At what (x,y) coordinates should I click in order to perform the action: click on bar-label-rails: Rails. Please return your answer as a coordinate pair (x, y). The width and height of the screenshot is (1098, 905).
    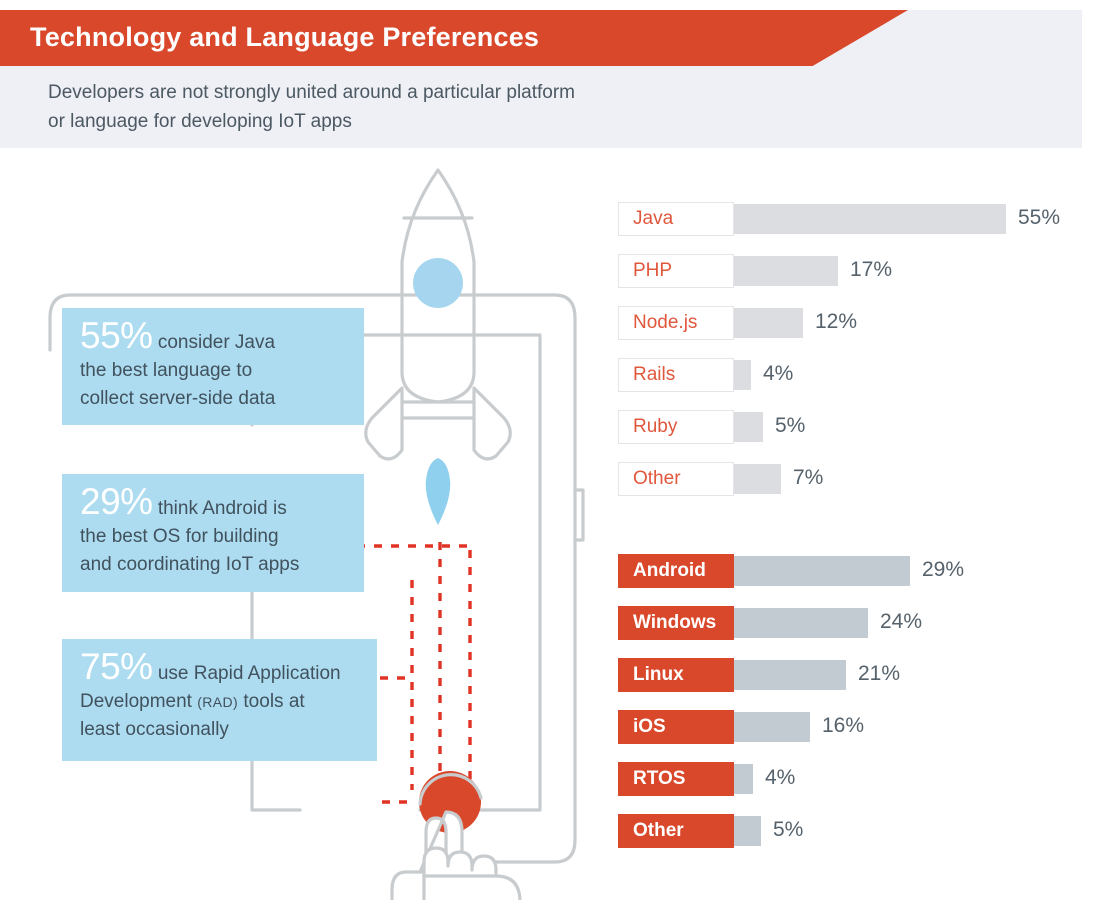
    Looking at the image, I should click on (676, 375).